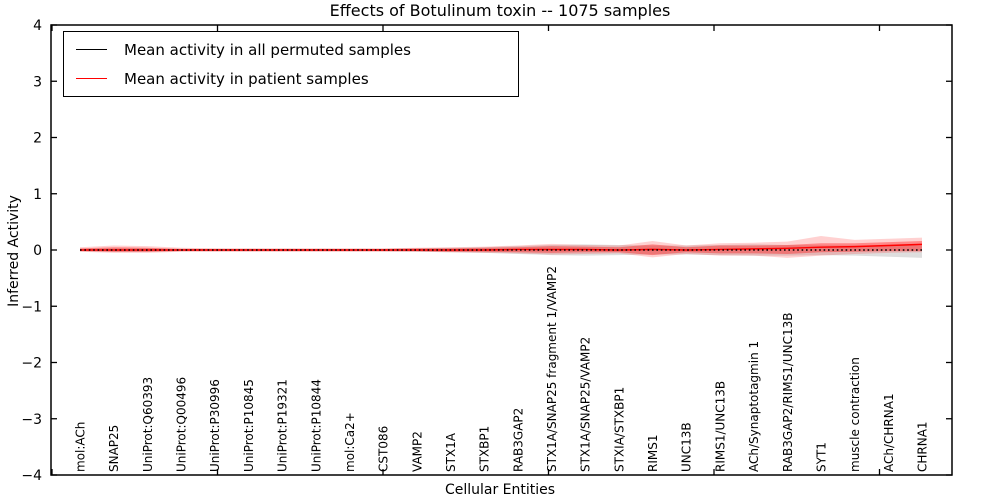  What do you see at coordinates (788, 392) in the screenshot?
I see `x-category-label: RAB3GAP2/RIMS1/UNC13B` at bounding box center [788, 392].